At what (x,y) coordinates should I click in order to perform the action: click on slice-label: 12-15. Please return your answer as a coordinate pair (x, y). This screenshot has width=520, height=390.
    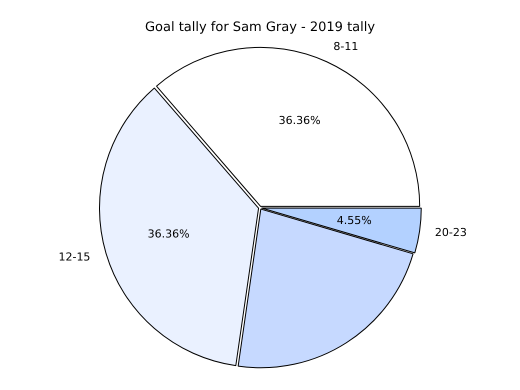
    Looking at the image, I should click on (74, 257).